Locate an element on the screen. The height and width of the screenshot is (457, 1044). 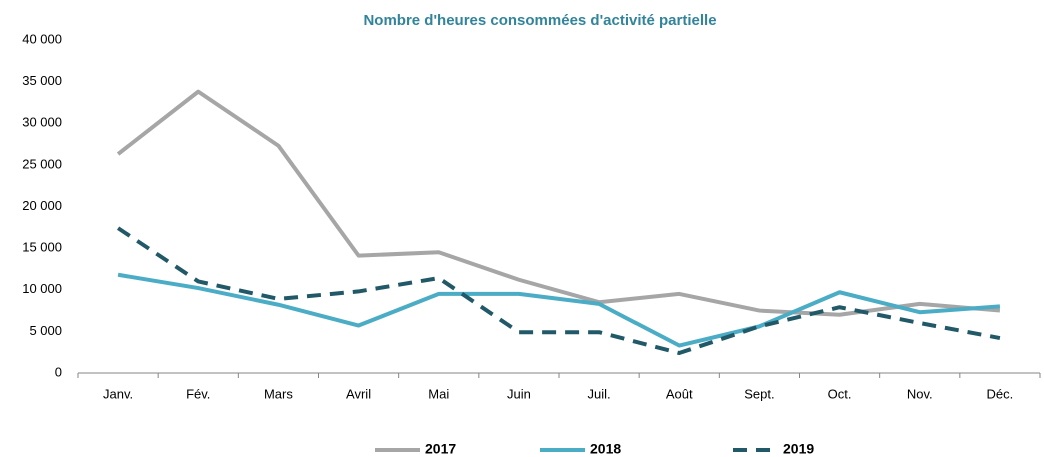
x-tick-label: Juin is located at coordinates (519, 393).